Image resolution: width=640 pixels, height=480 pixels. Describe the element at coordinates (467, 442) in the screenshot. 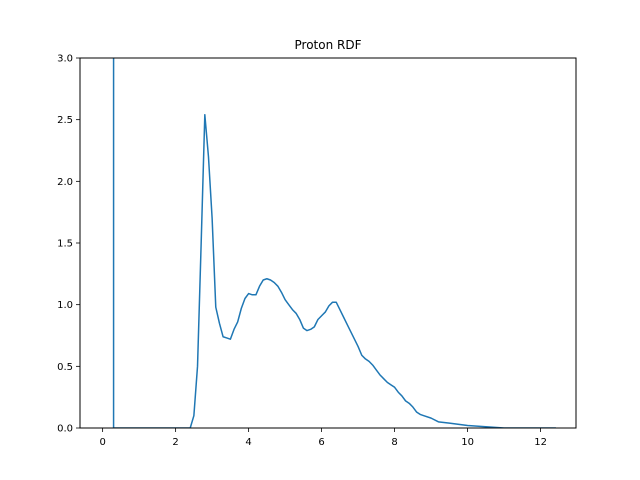

I see `x-tick-label: 10` at that location.